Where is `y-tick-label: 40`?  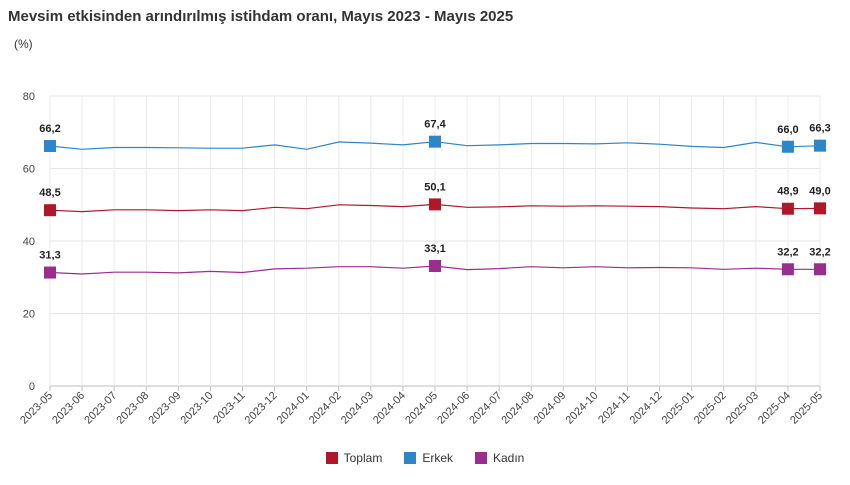 y-tick-label: 40 is located at coordinates (29, 242).